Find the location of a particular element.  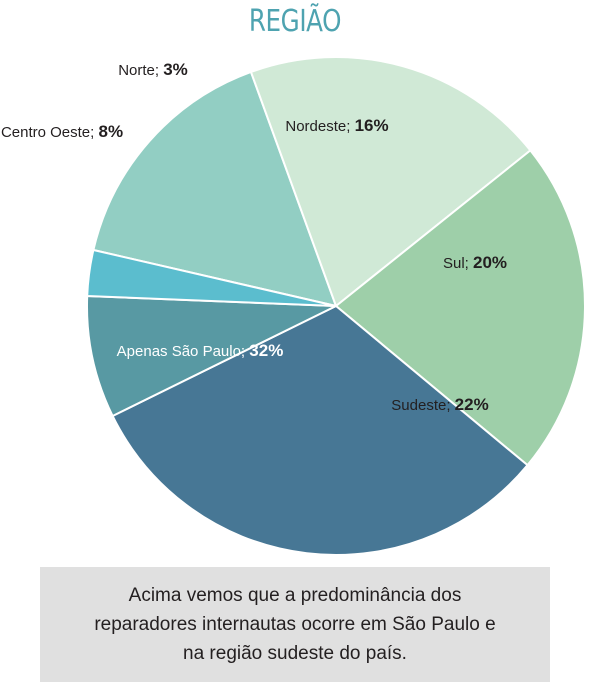

slice-value-label: 22% is located at coordinates (472, 404).